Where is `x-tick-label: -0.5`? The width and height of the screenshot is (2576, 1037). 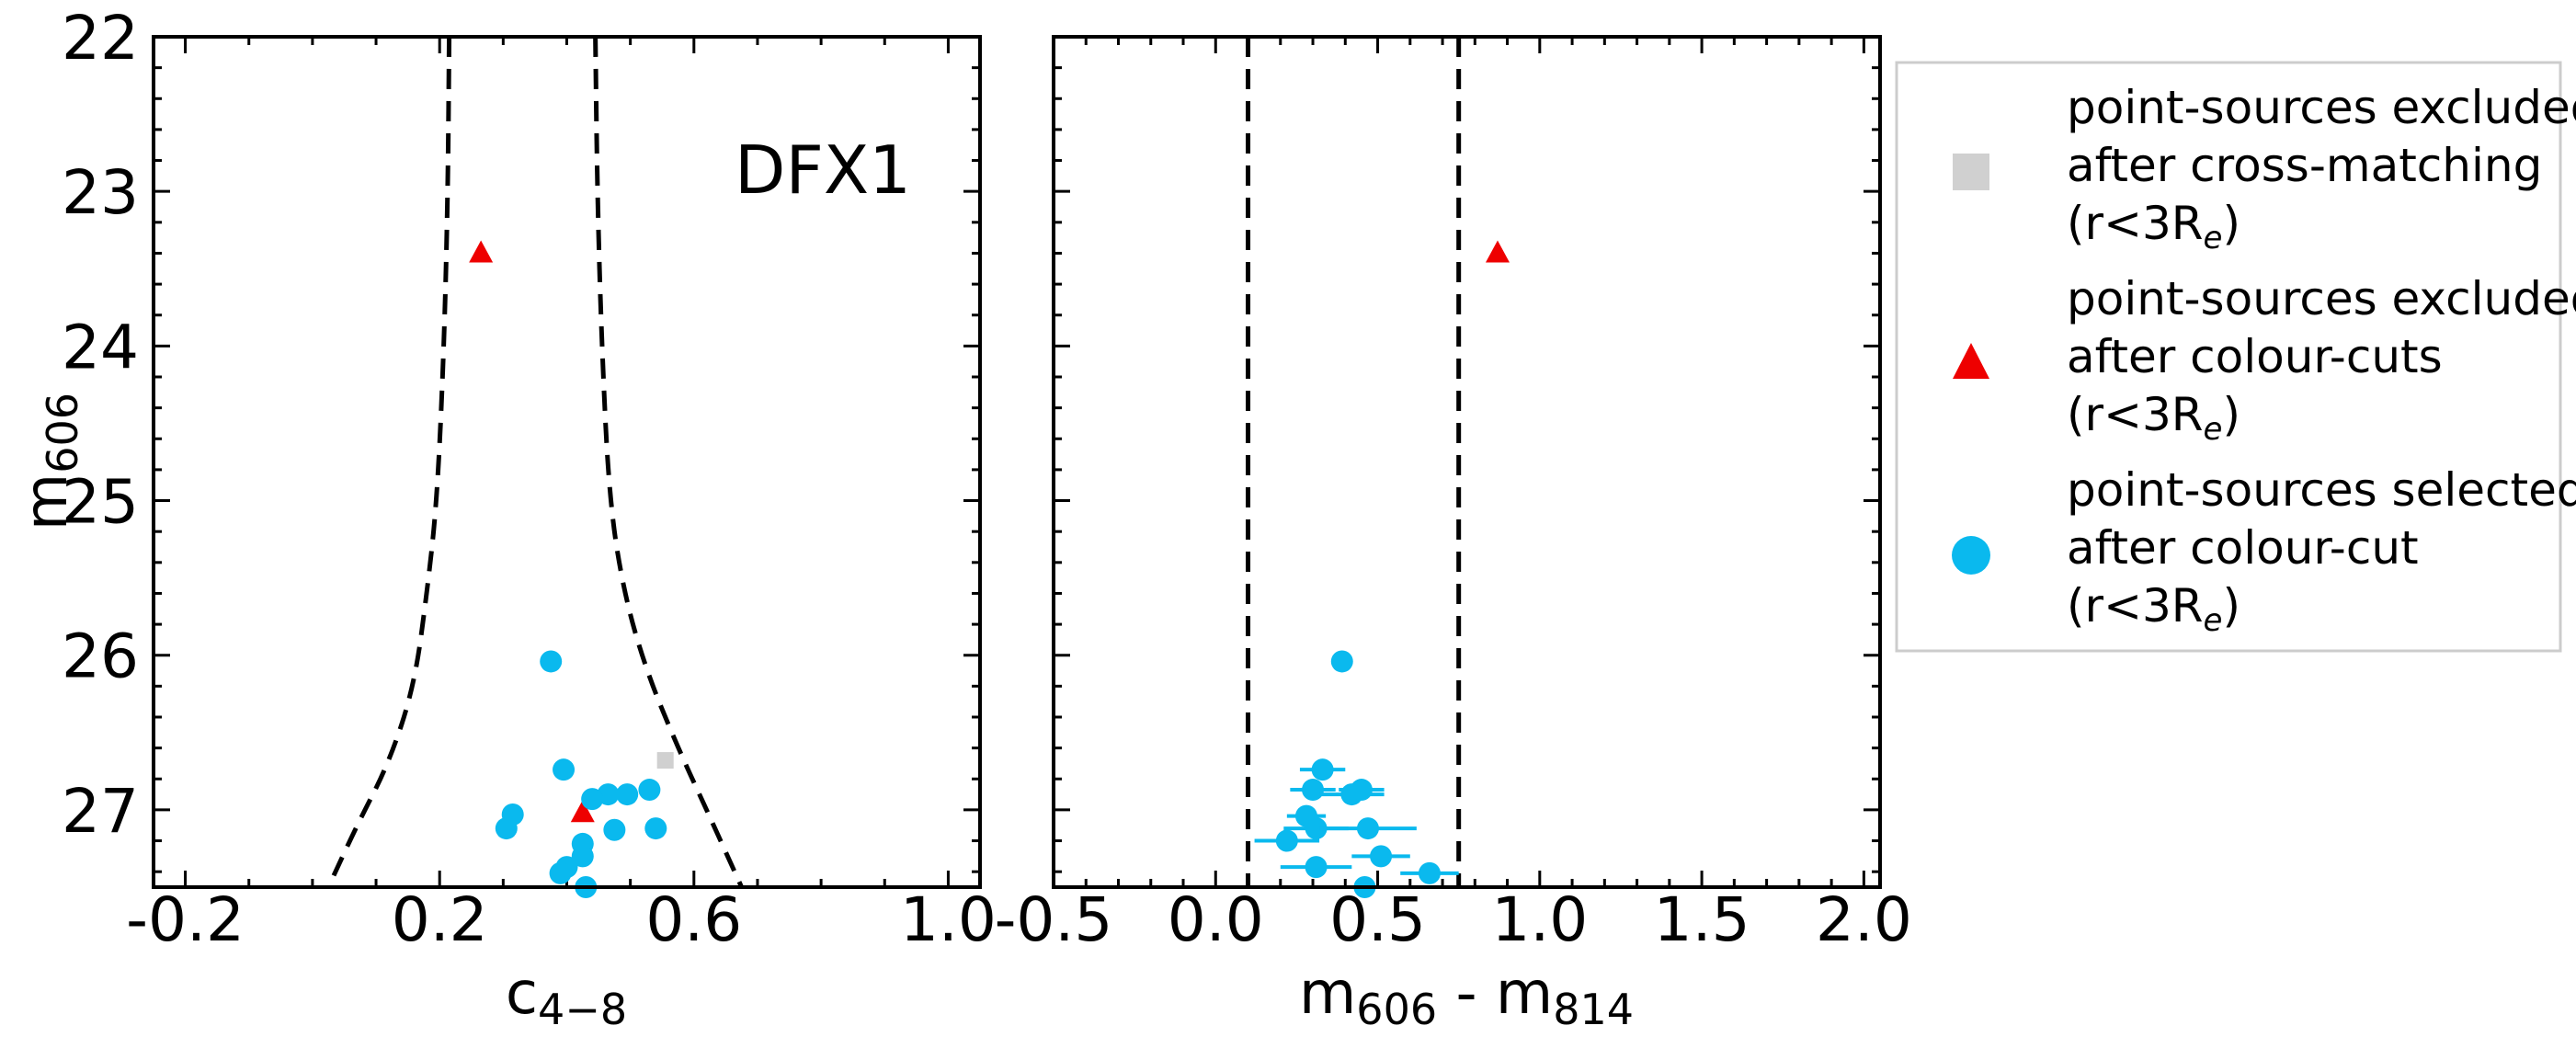
x-tick-label: -0.5 is located at coordinates (1054, 920).